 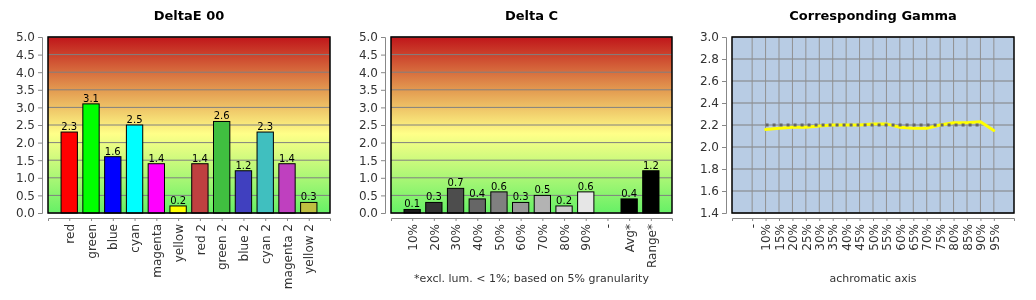 What do you see at coordinates (833, 237) in the screenshot?
I see `x-tick-label: 35%` at bounding box center [833, 237].